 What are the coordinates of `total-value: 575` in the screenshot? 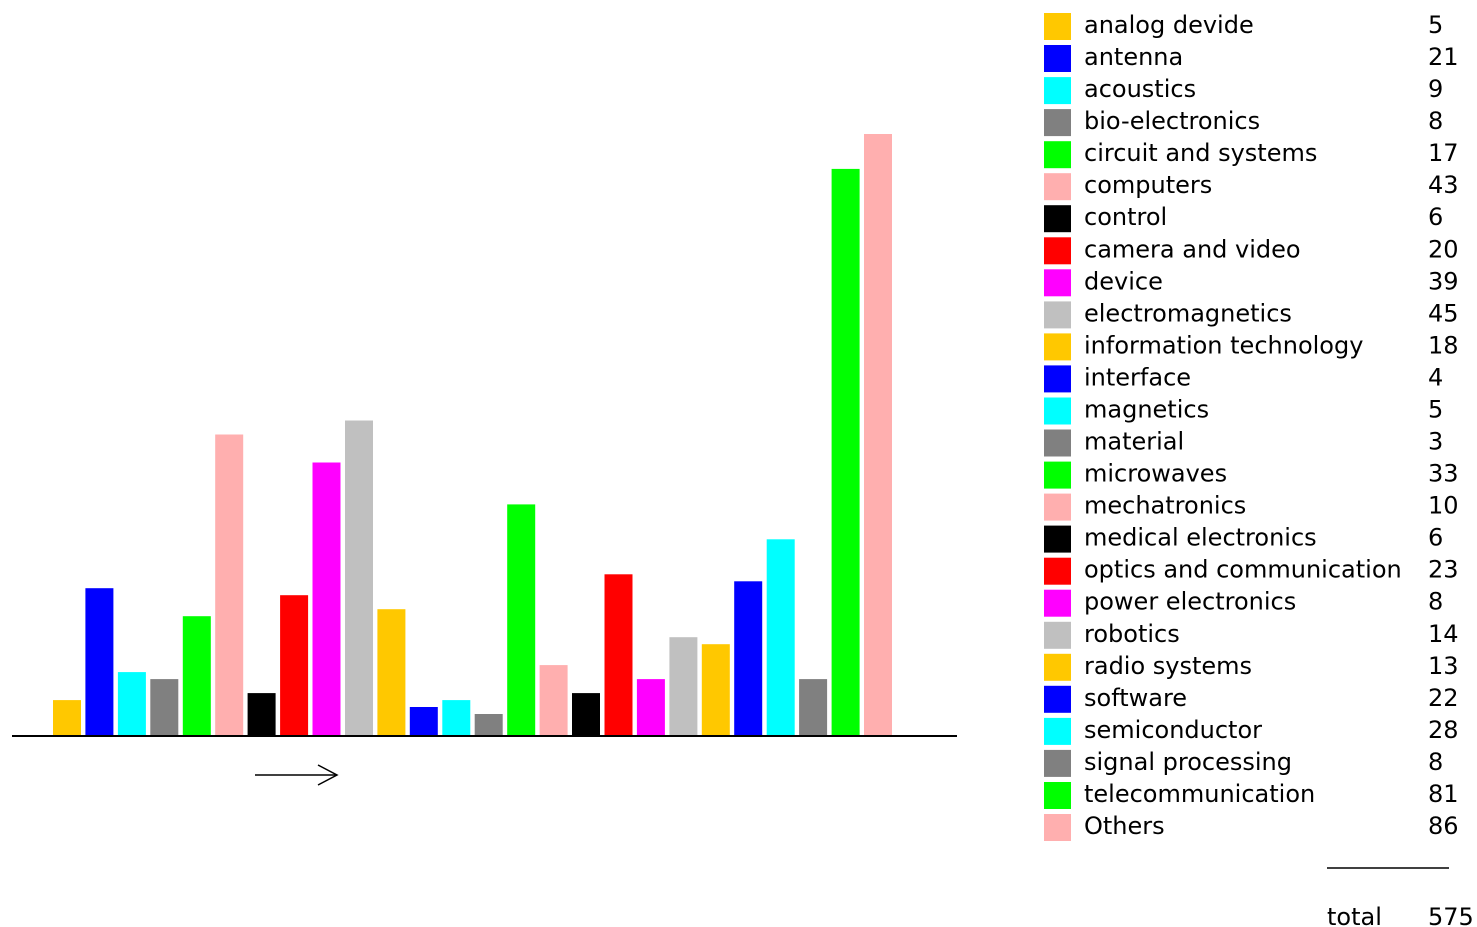 It's located at (1451, 915).